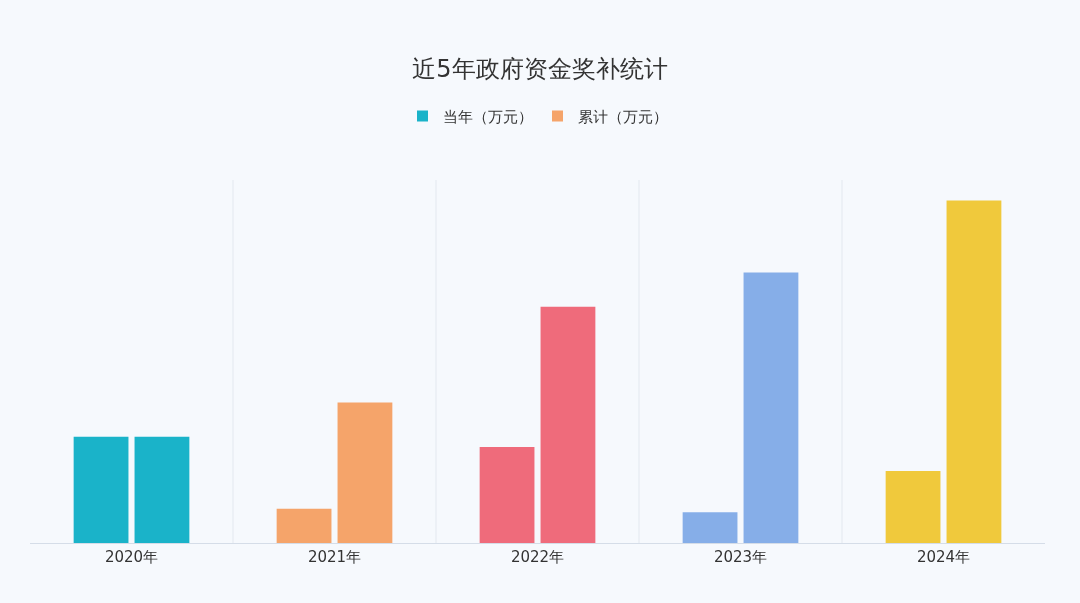 This screenshot has height=603, width=1080. I want to click on legend-label: 累计（万元）, so click(622, 116).